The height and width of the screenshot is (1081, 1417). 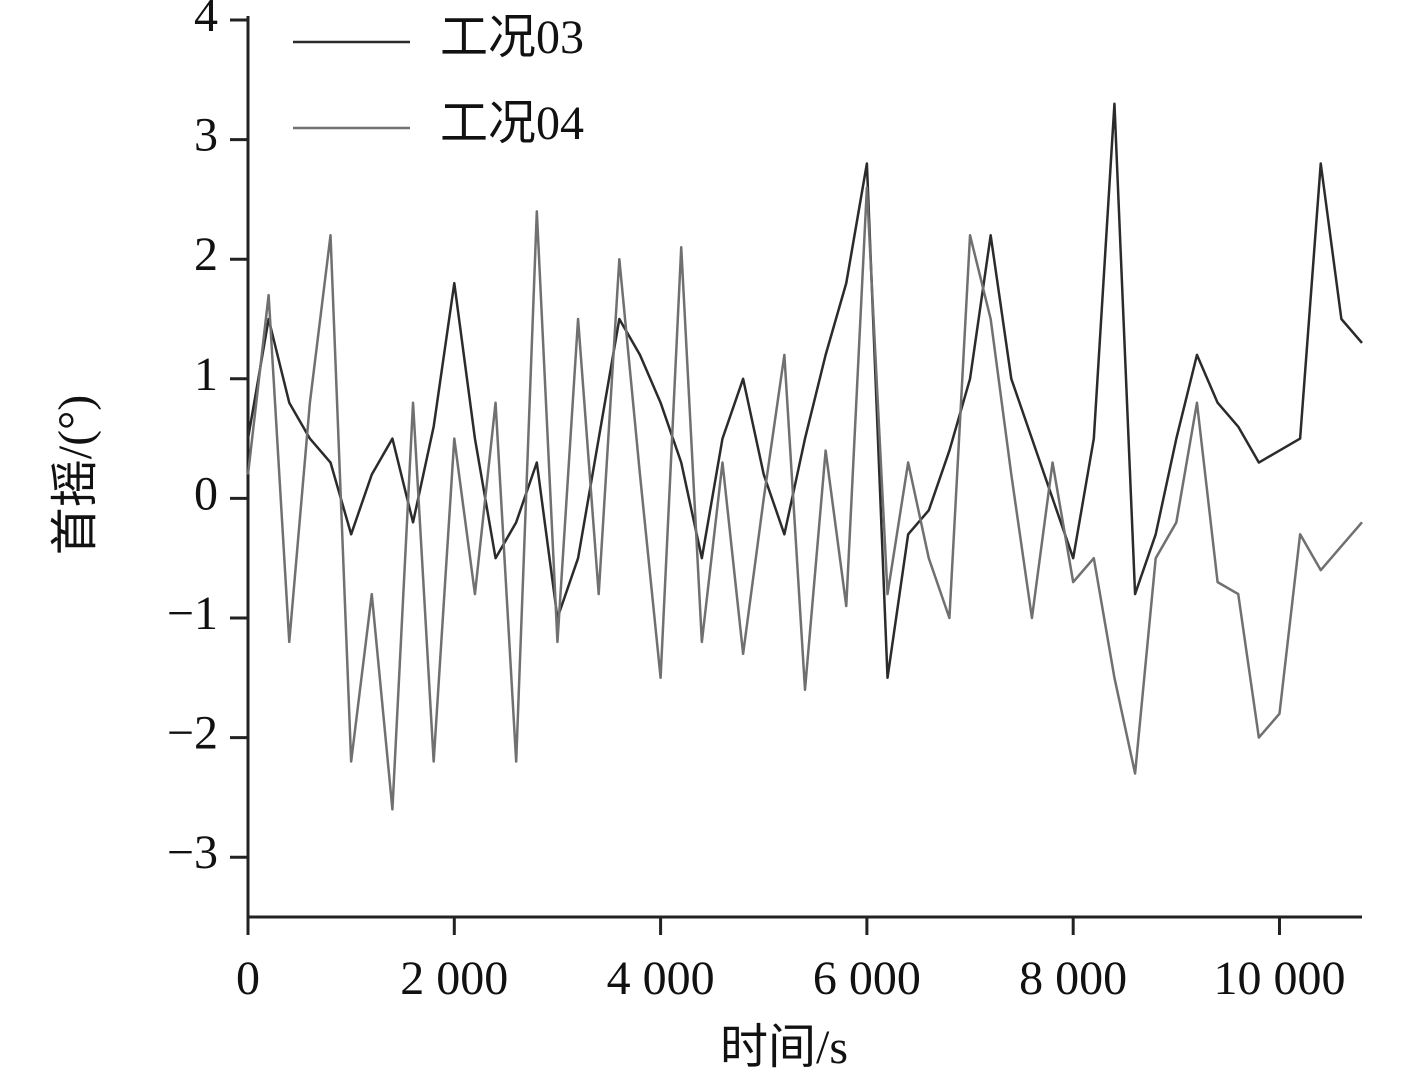 What do you see at coordinates (1279, 978) in the screenshot?
I see `x-tick-label: 10 000` at bounding box center [1279, 978].